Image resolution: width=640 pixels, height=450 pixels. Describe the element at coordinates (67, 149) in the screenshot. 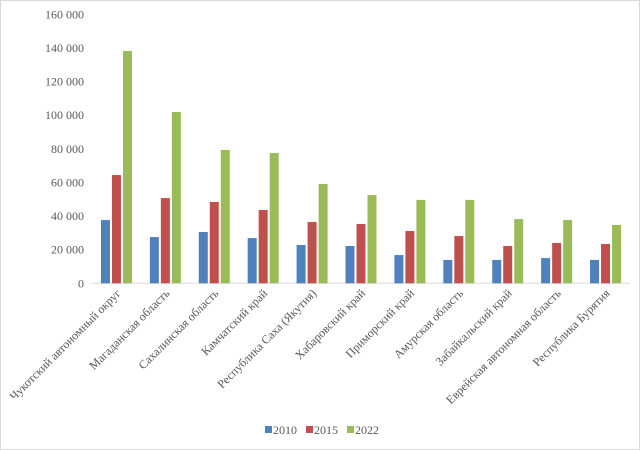

I see `y-tick-label: 80 000` at that location.